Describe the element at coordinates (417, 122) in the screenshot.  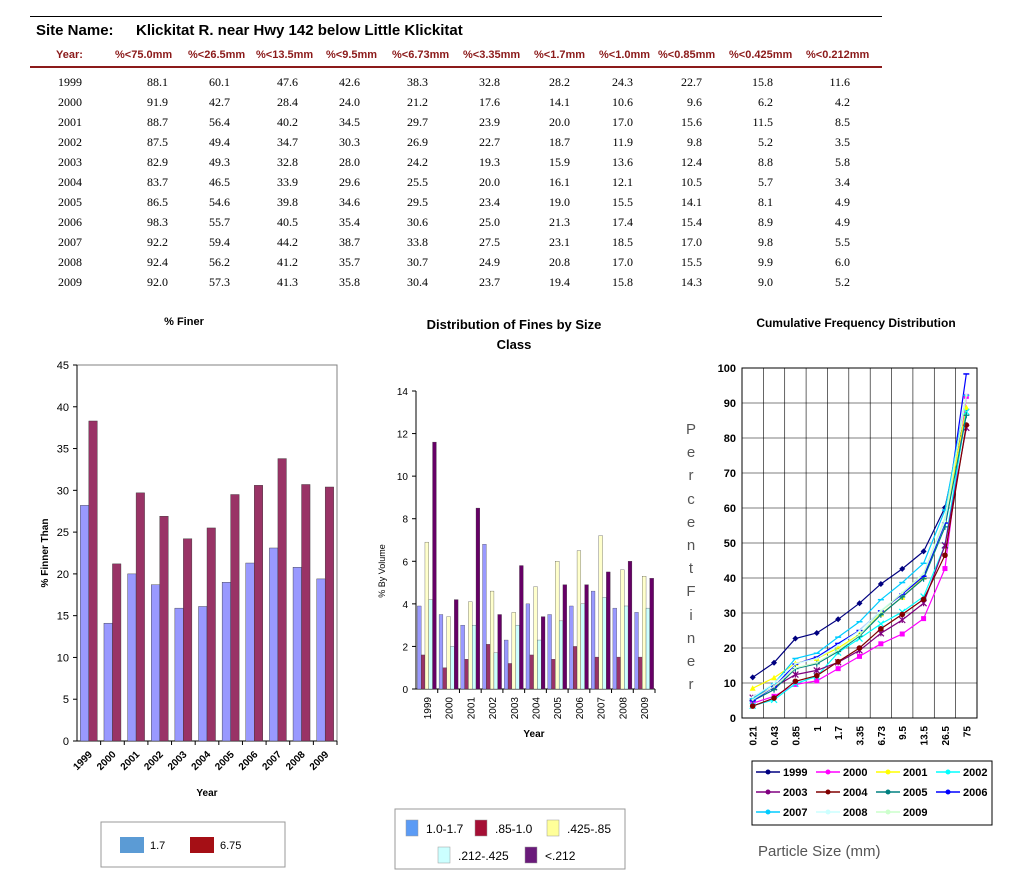
I see `table-cell: 29.7` at that location.